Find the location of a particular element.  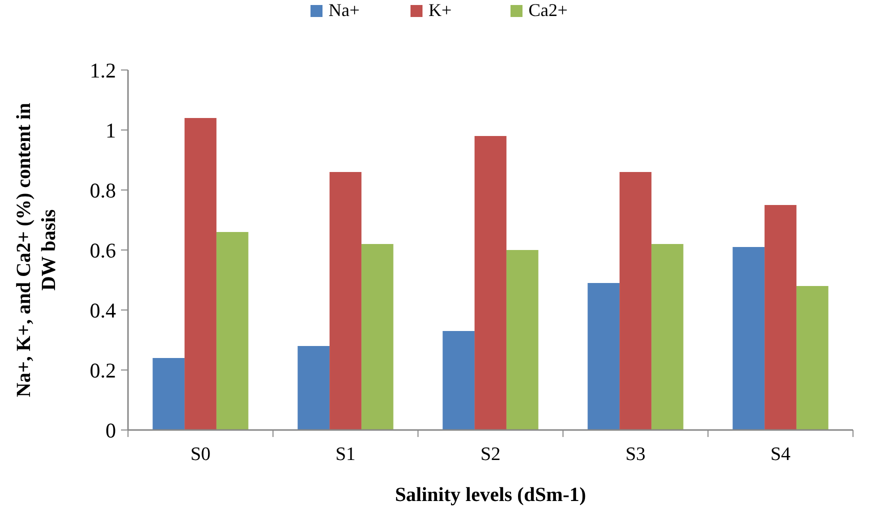

legend-label: K+ is located at coordinates (440, 10).